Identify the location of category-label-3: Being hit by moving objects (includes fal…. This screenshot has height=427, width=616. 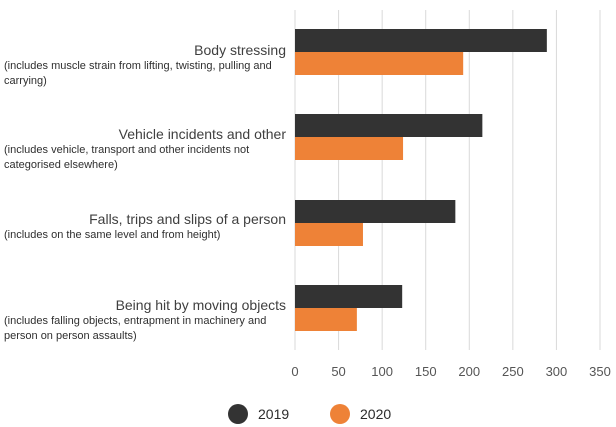
(145, 320).